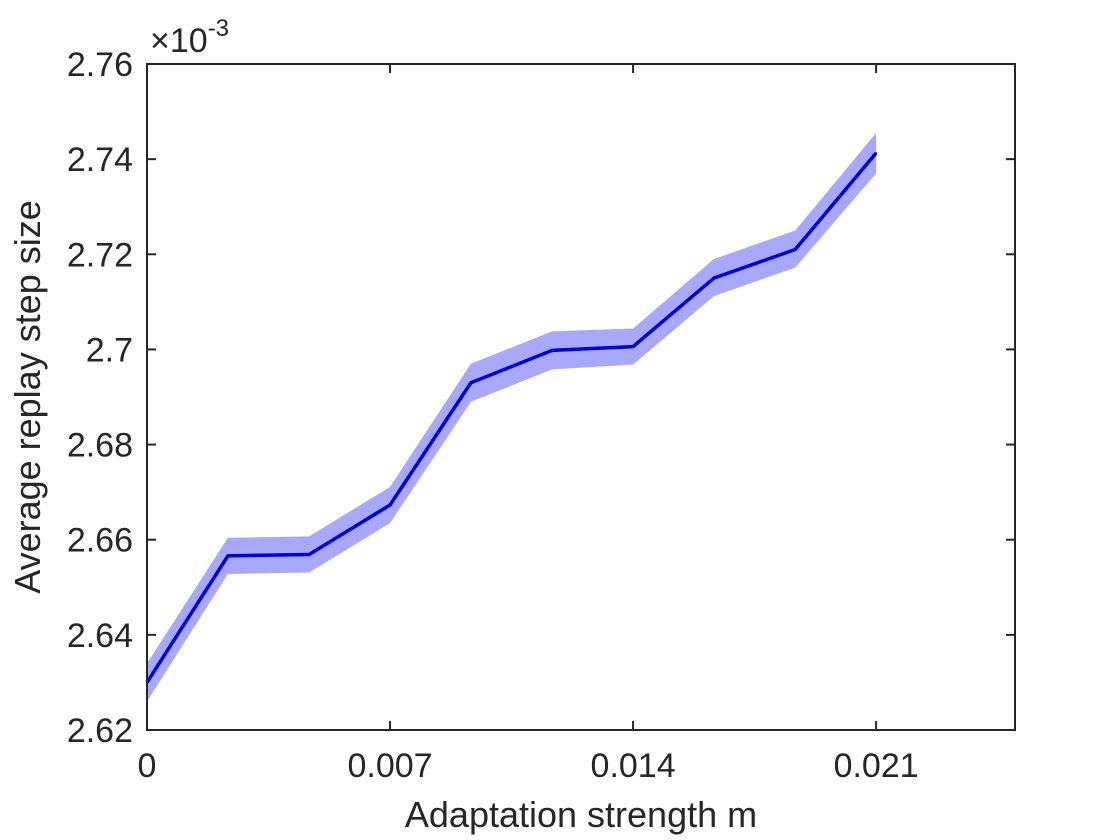 Image resolution: width=1120 pixels, height=840 pixels. Describe the element at coordinates (633, 766) in the screenshot. I see `x-tick-label: 0.014` at that location.